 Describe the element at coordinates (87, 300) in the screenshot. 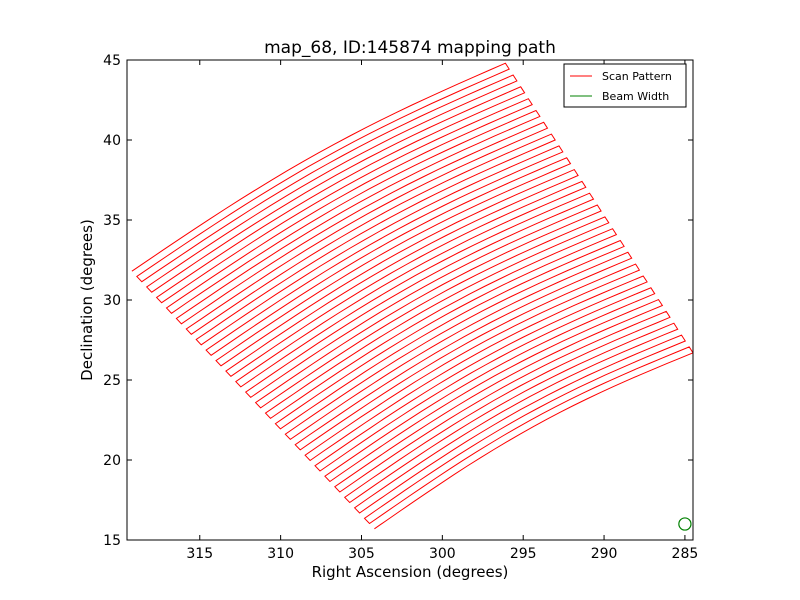

I see `y-axis-label: Declination (degrees)` at that location.